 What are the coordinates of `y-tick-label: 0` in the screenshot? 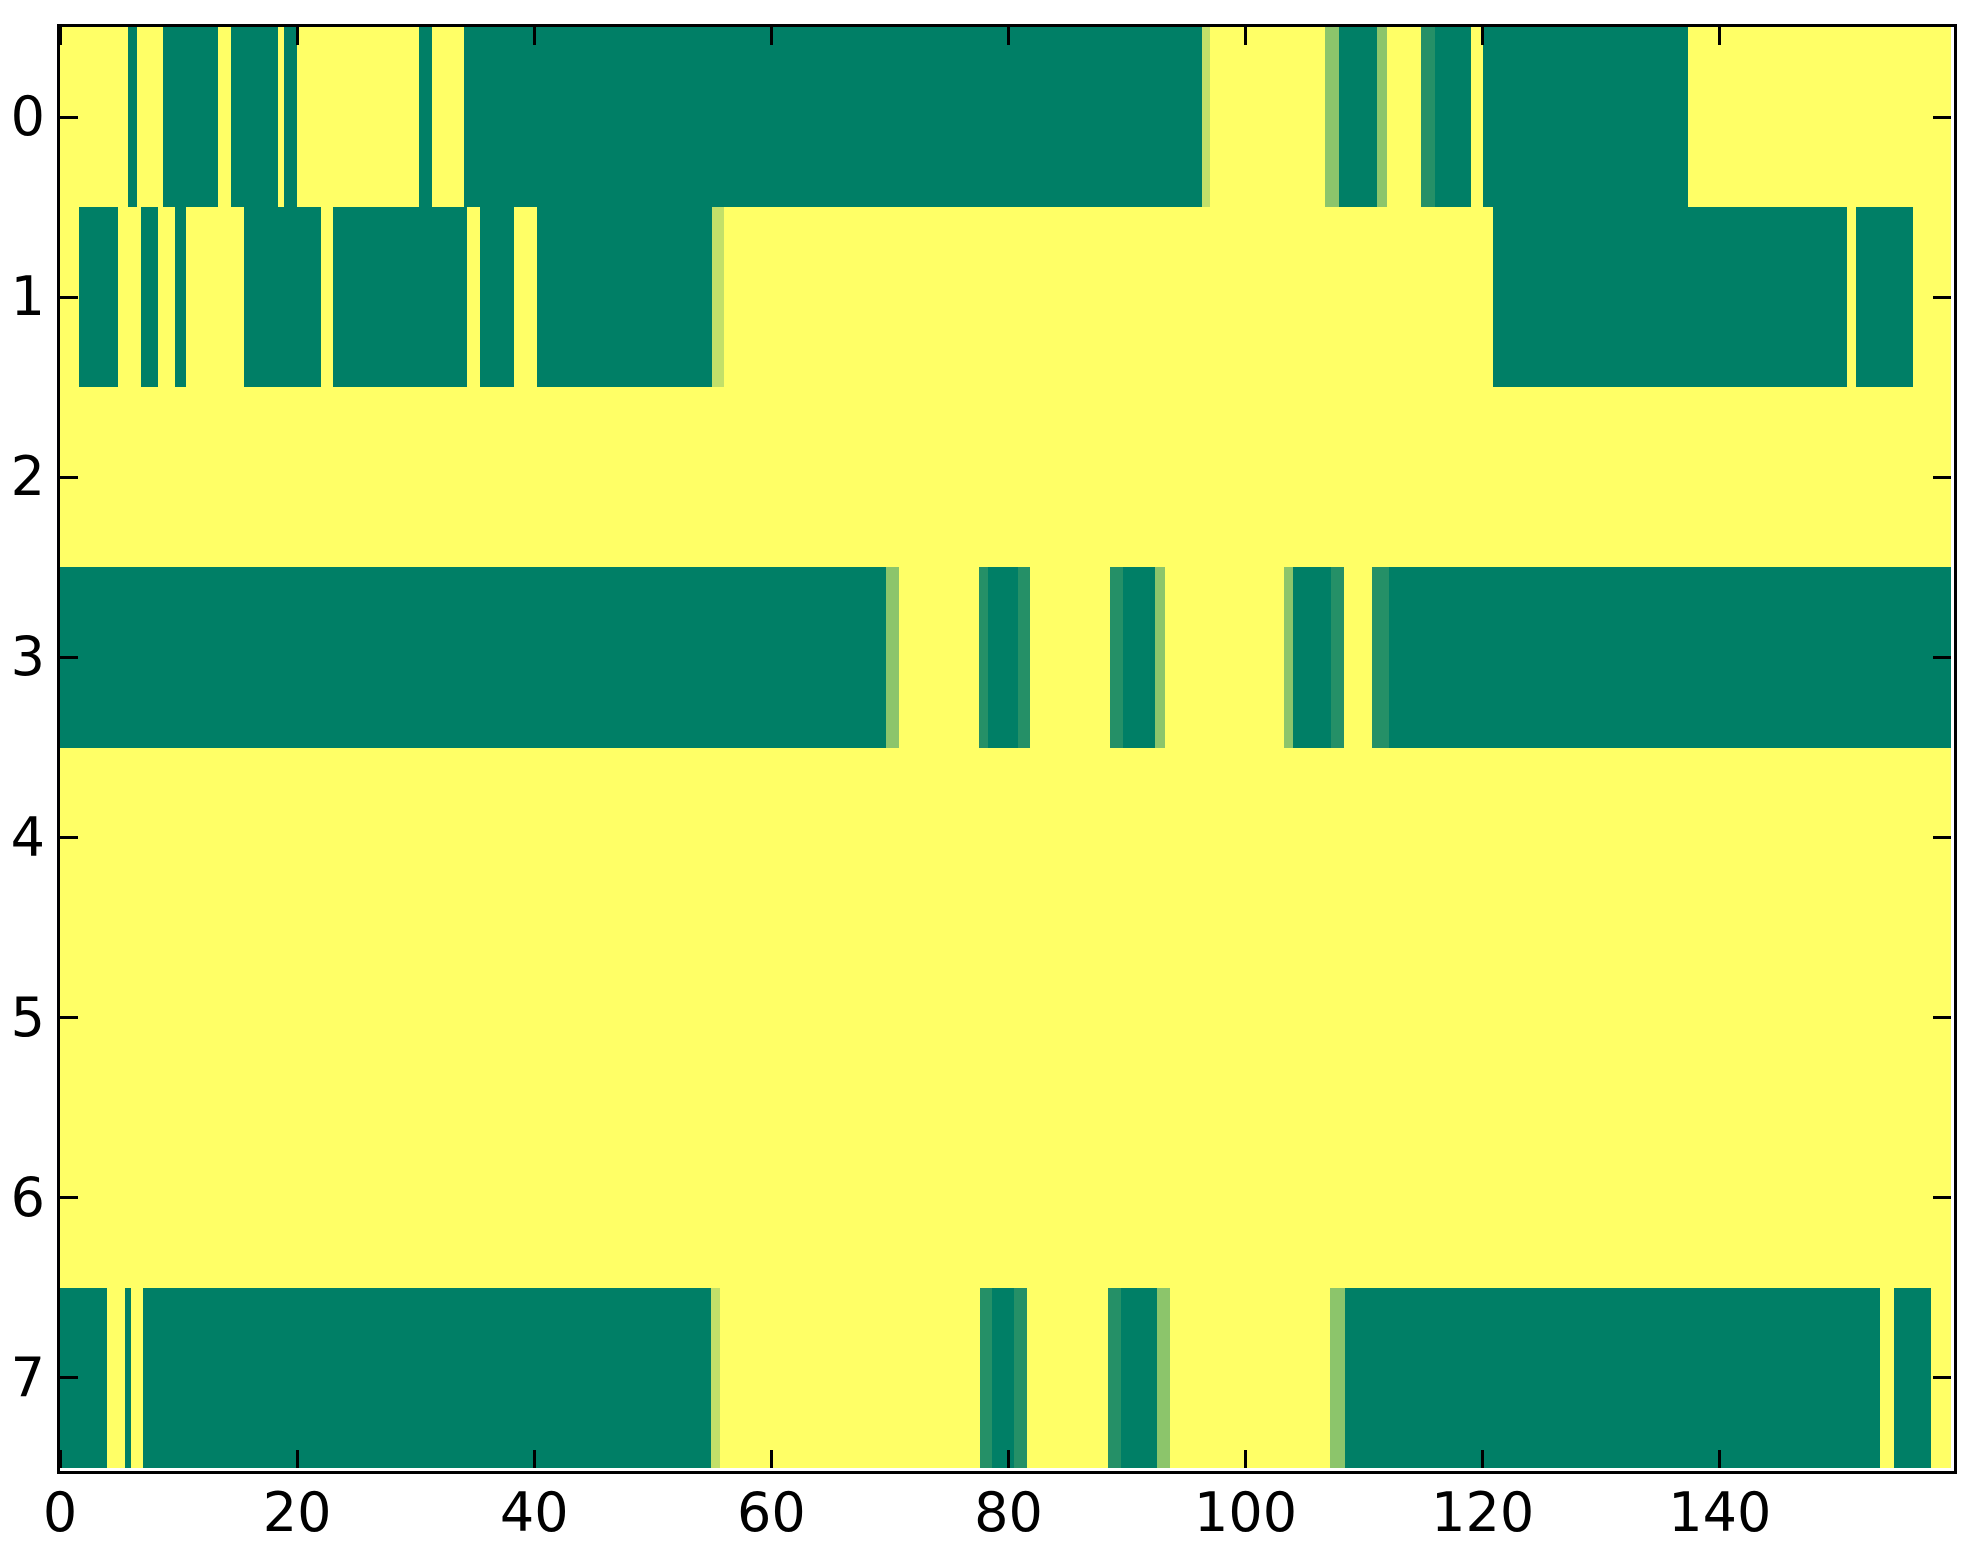 It's located at (27, 117).